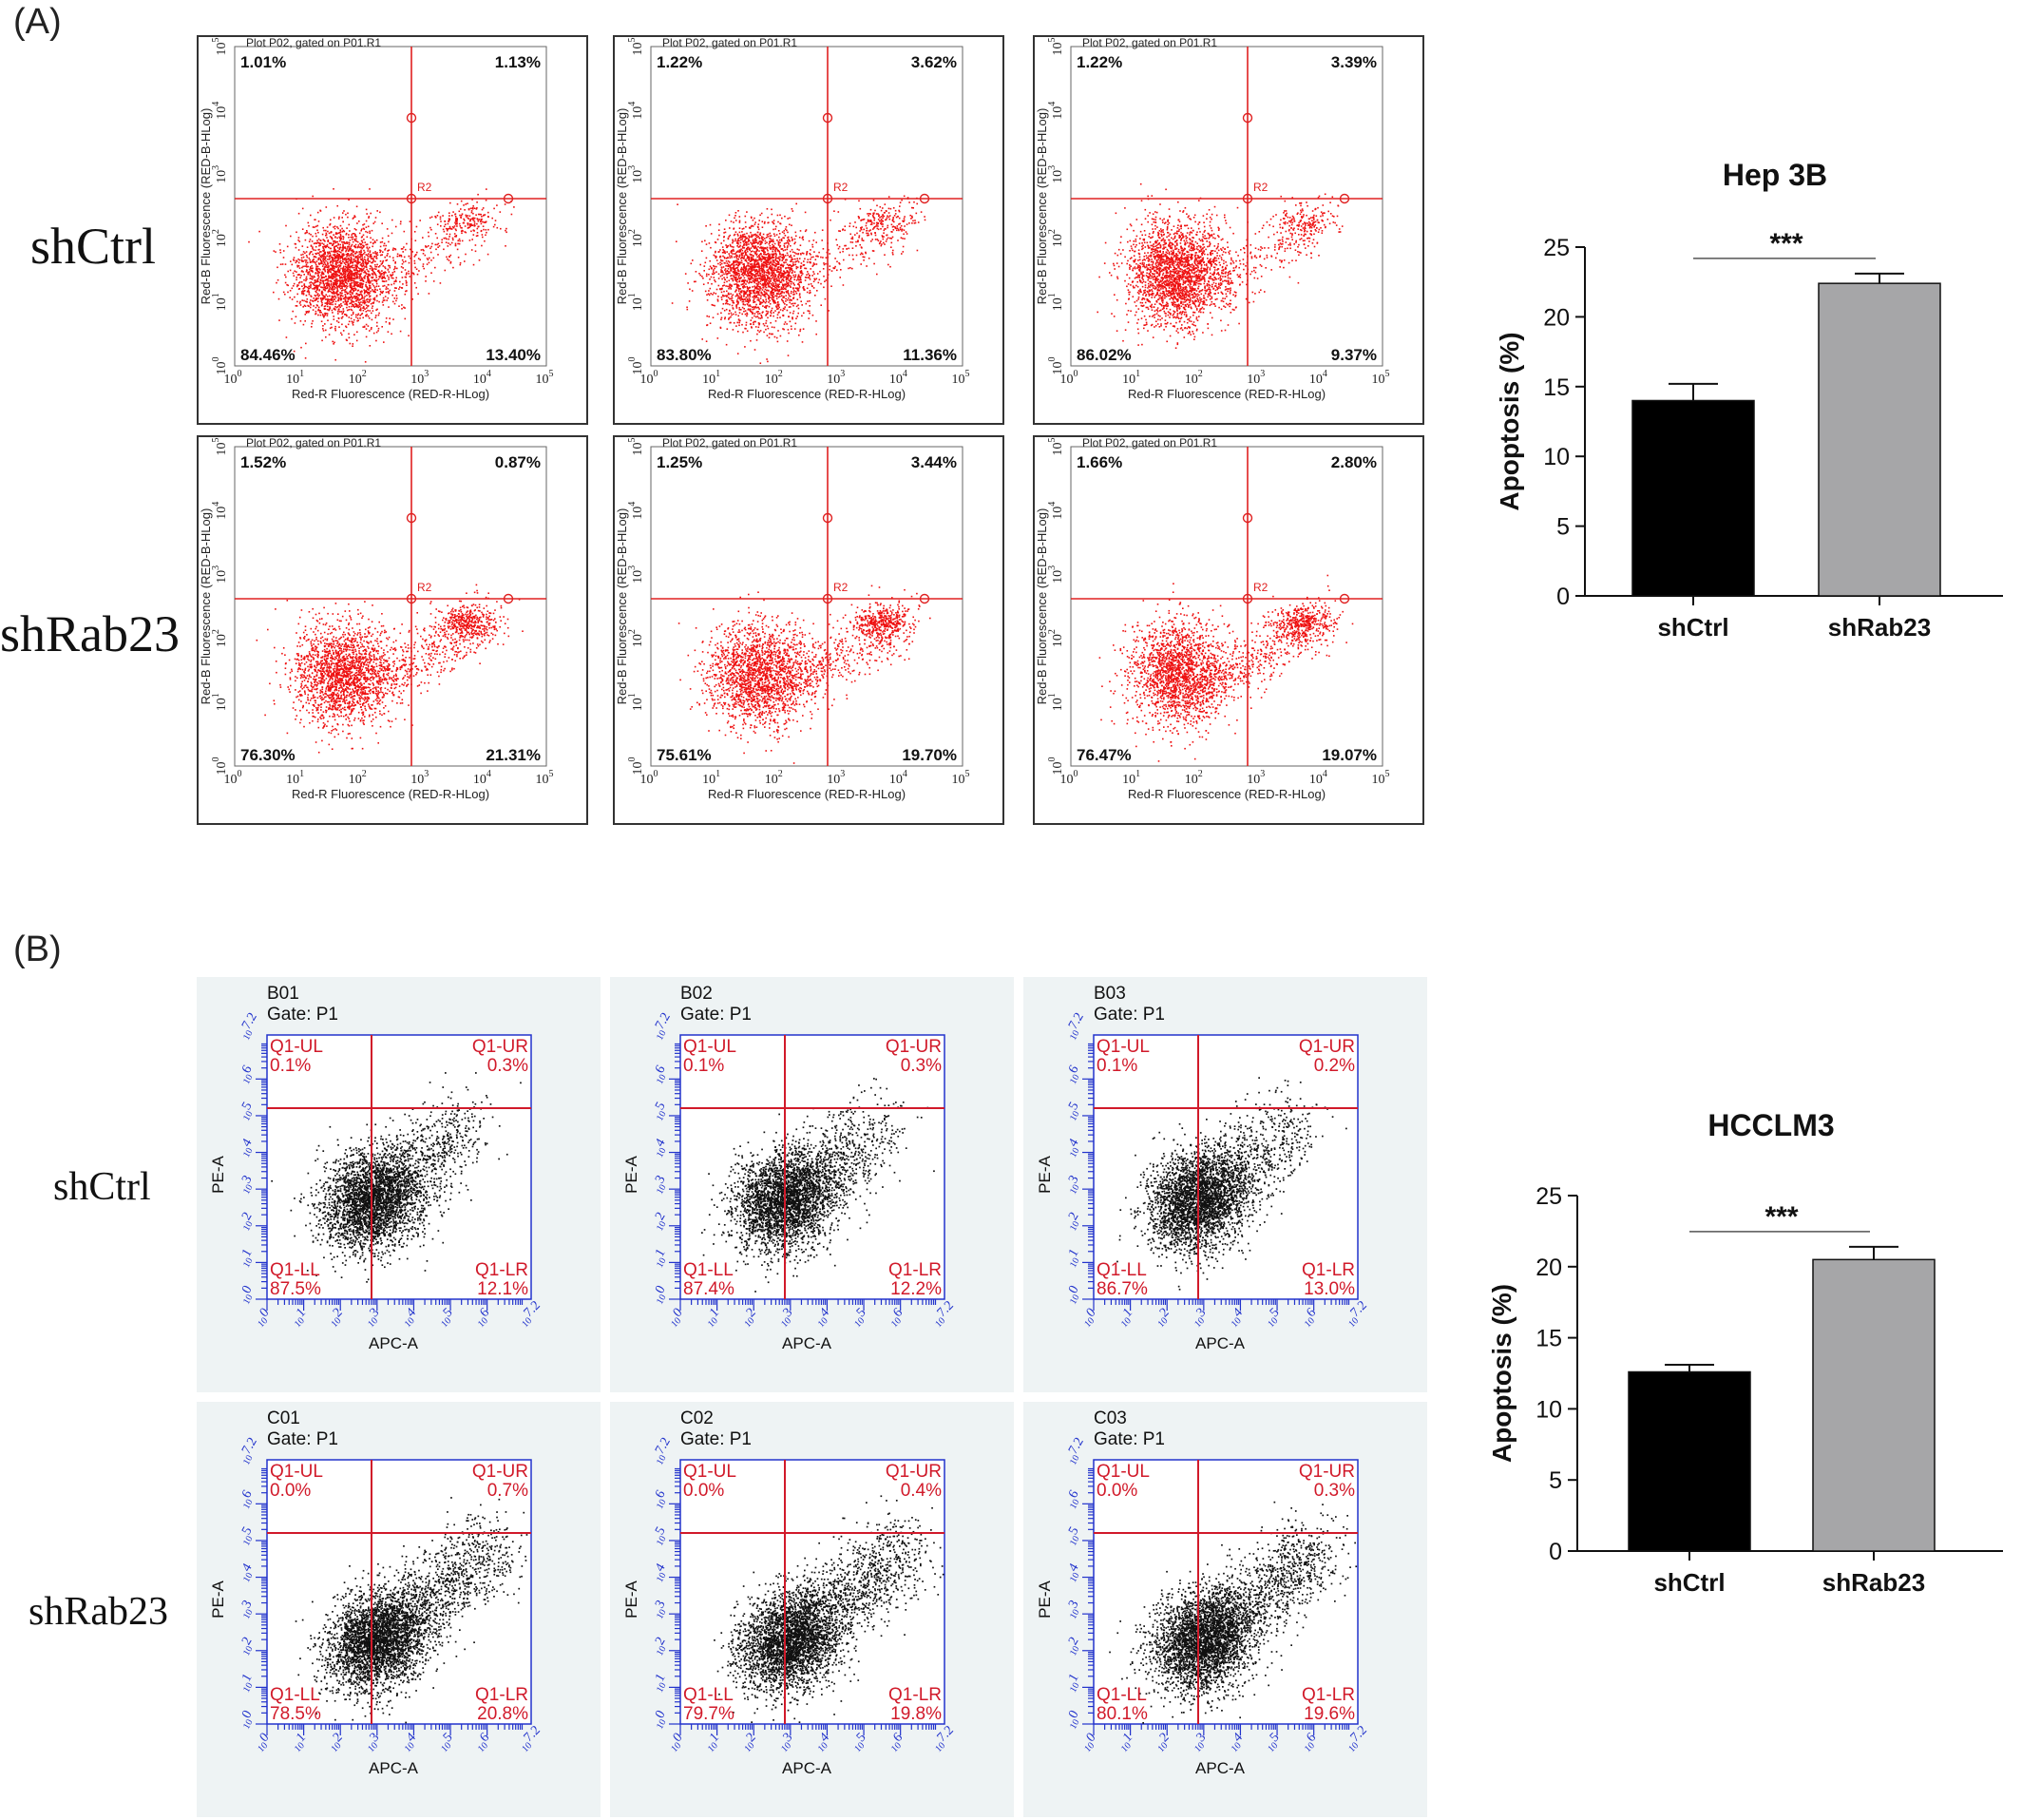  I want to click on x-tick-label: shRab23, so click(1880, 627).